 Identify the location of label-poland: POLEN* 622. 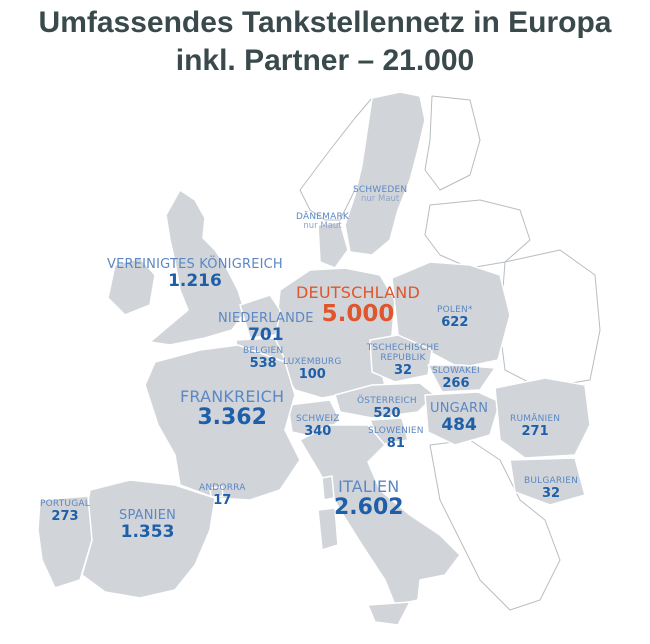
(455, 317).